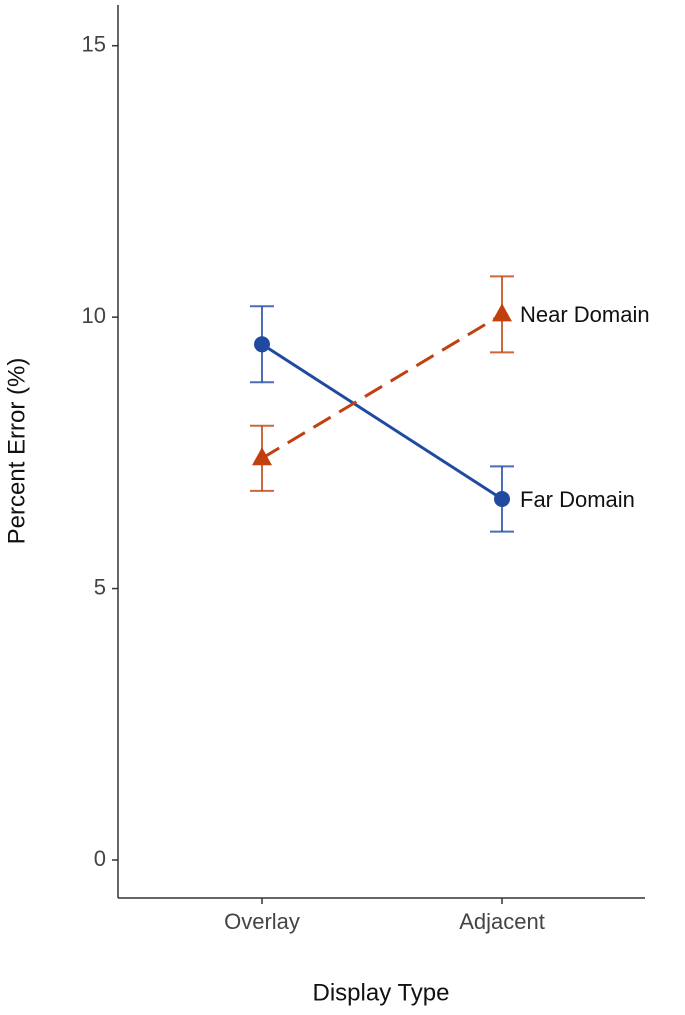  What do you see at coordinates (381, 992) in the screenshot?
I see `x-axis-label: Display Type` at bounding box center [381, 992].